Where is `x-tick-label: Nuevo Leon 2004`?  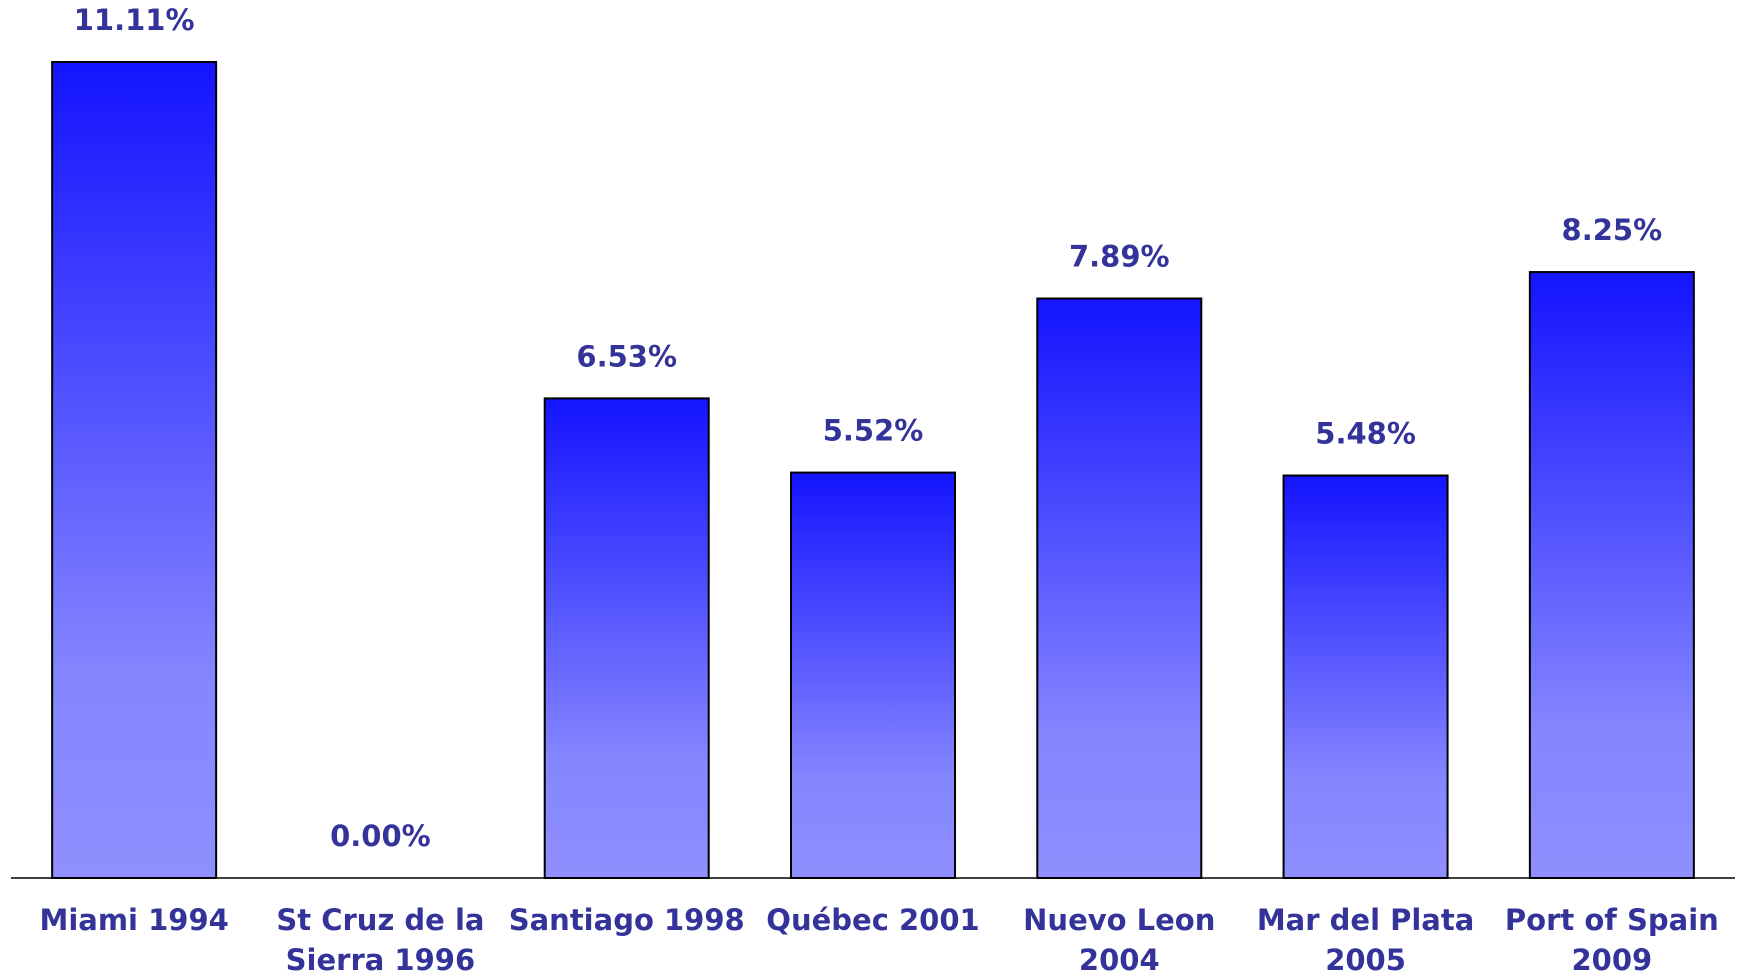 x-tick-label: Nuevo Leon 2004 is located at coordinates (1119, 940).